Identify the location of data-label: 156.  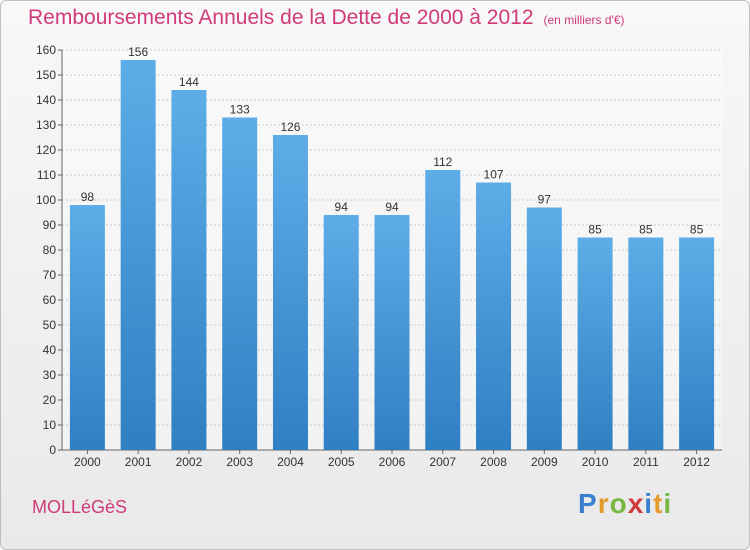
(138, 52).